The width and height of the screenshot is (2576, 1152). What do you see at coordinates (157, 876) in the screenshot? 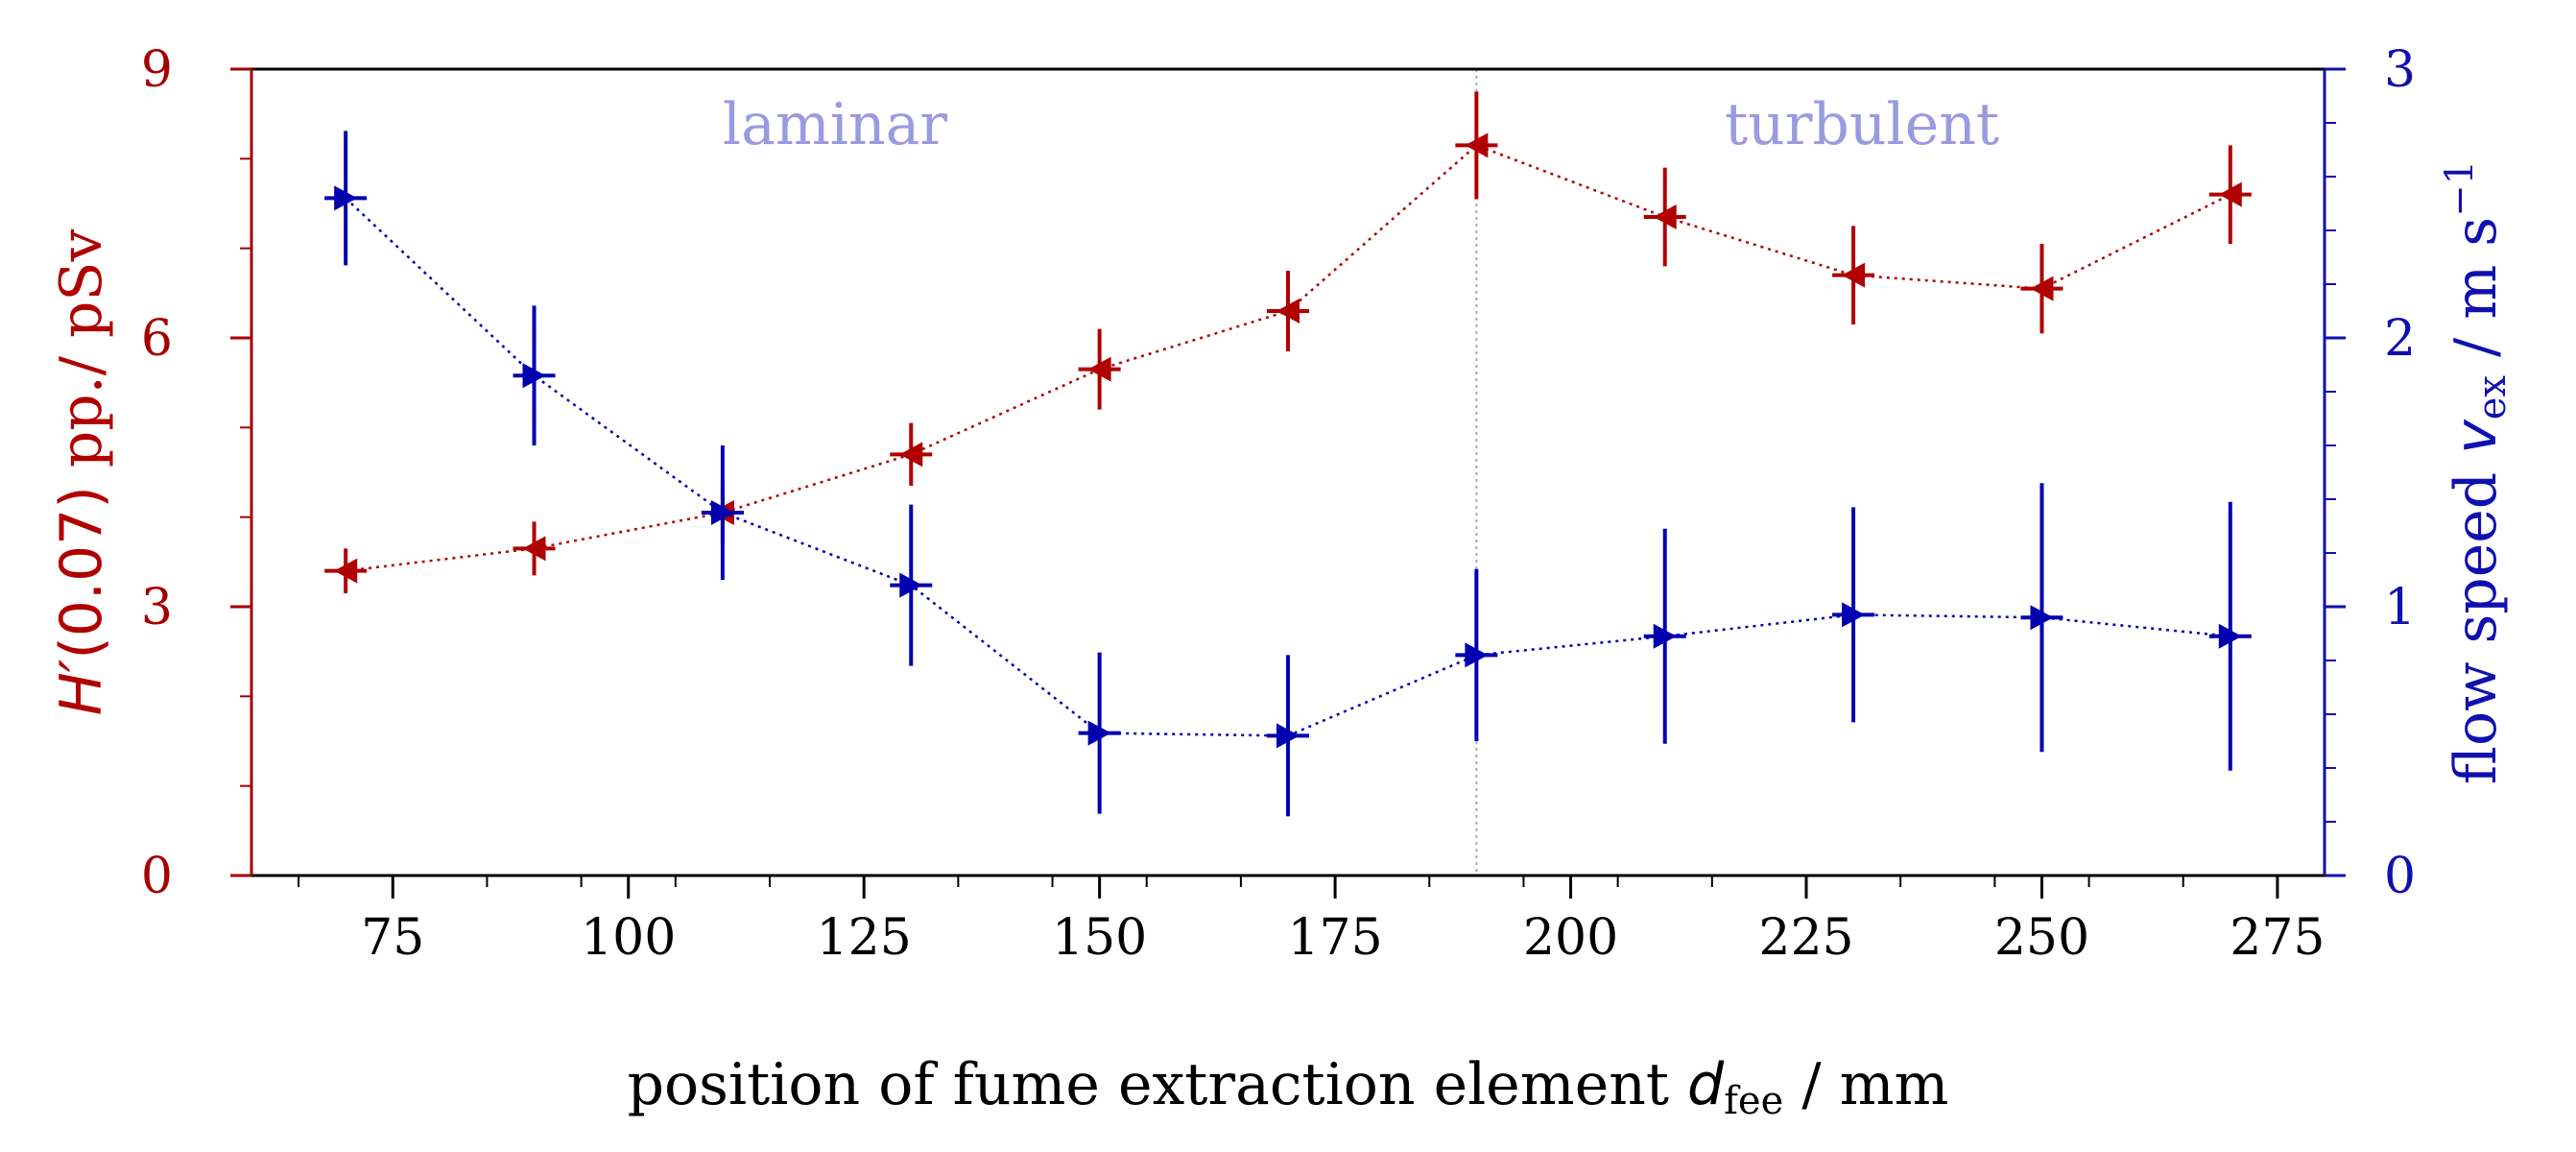
I see `left-tick-label: 0` at bounding box center [157, 876].